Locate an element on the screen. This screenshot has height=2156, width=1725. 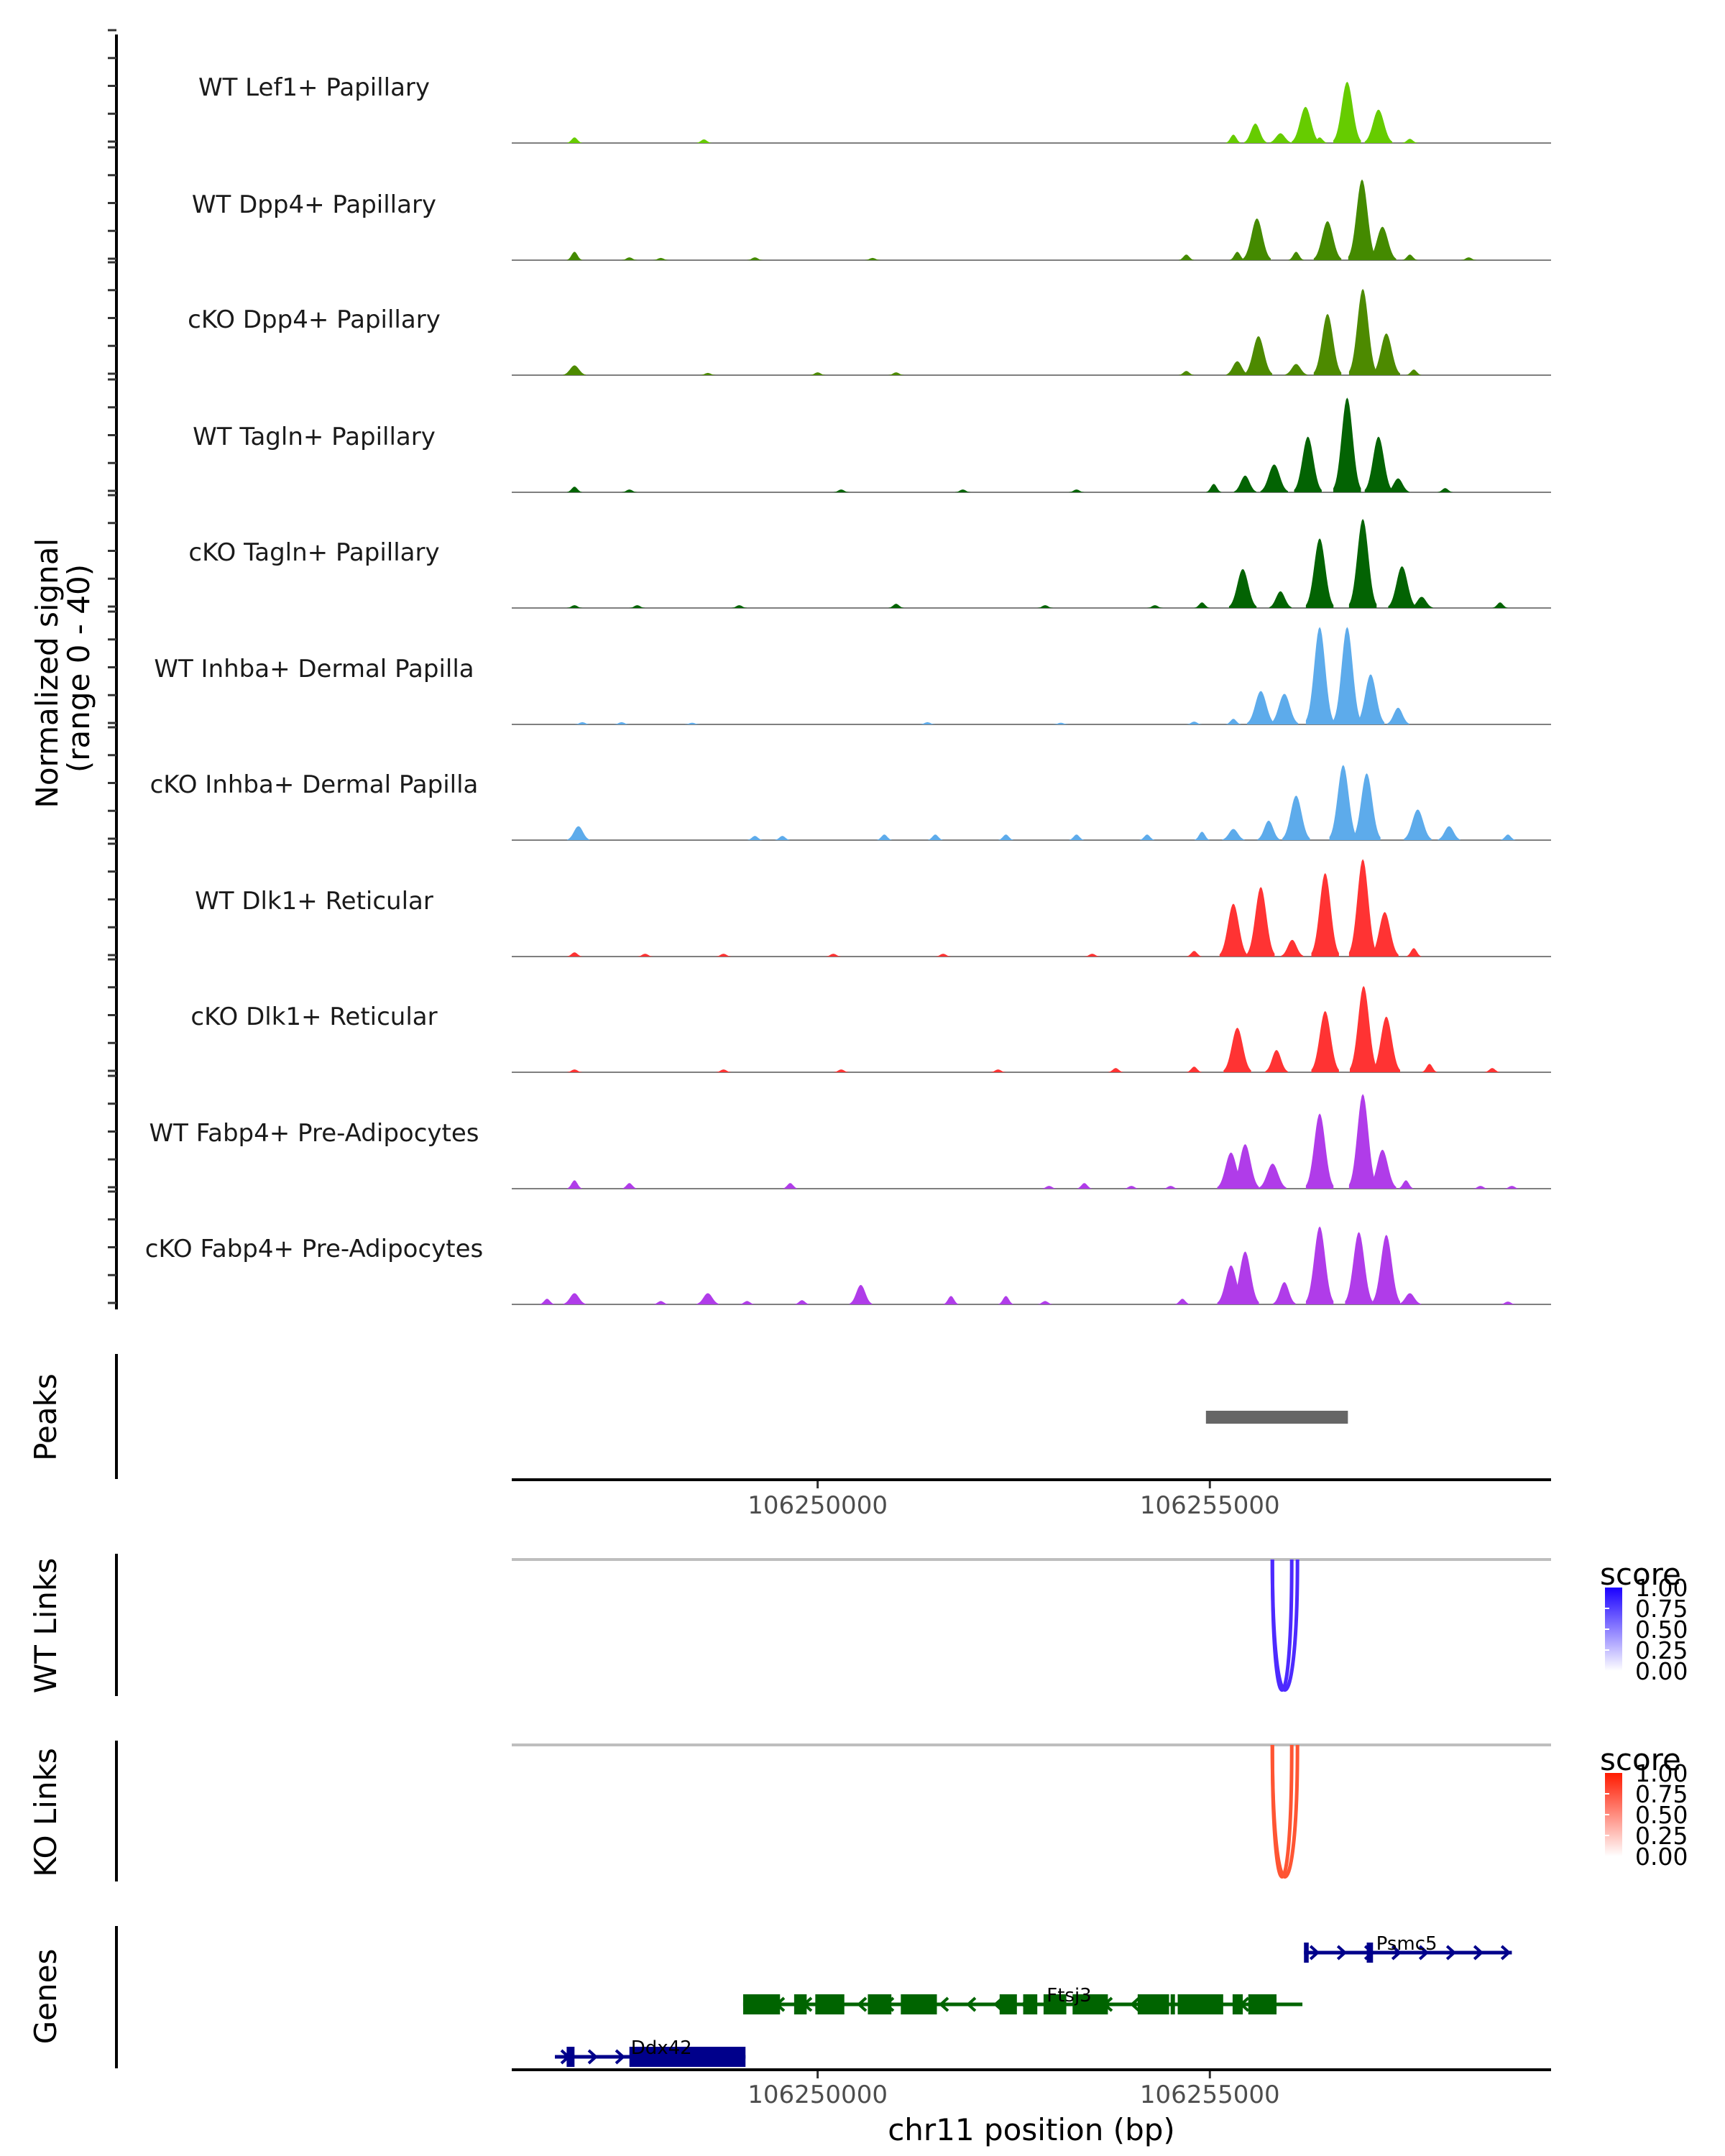
peaks-regions is located at coordinates (1276, 1417).